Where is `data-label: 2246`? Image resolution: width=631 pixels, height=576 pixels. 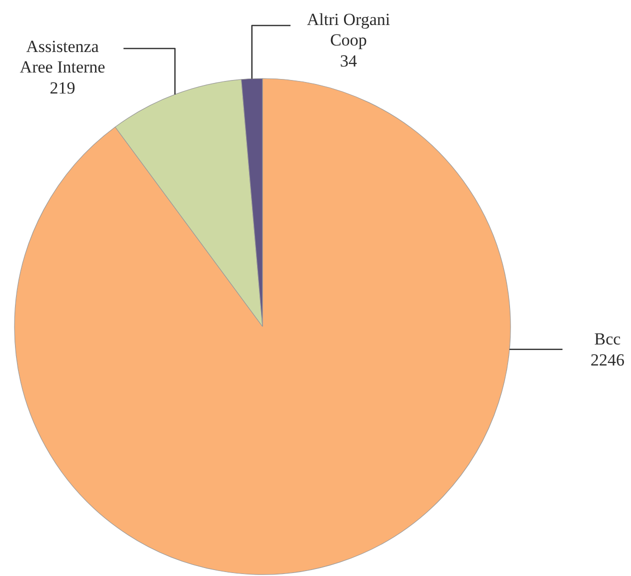
data-label: 2246 is located at coordinates (607, 360).